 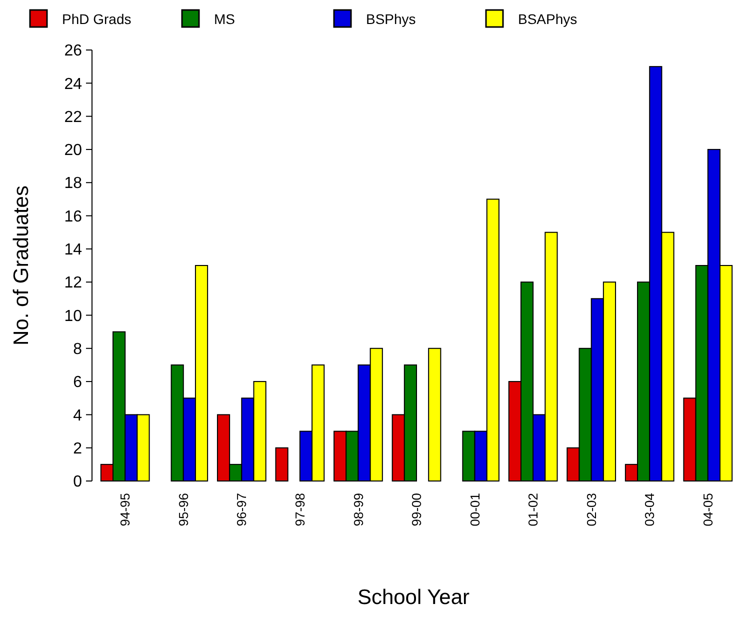 I want to click on x-tick-label: 98-99, so click(x=358, y=509).